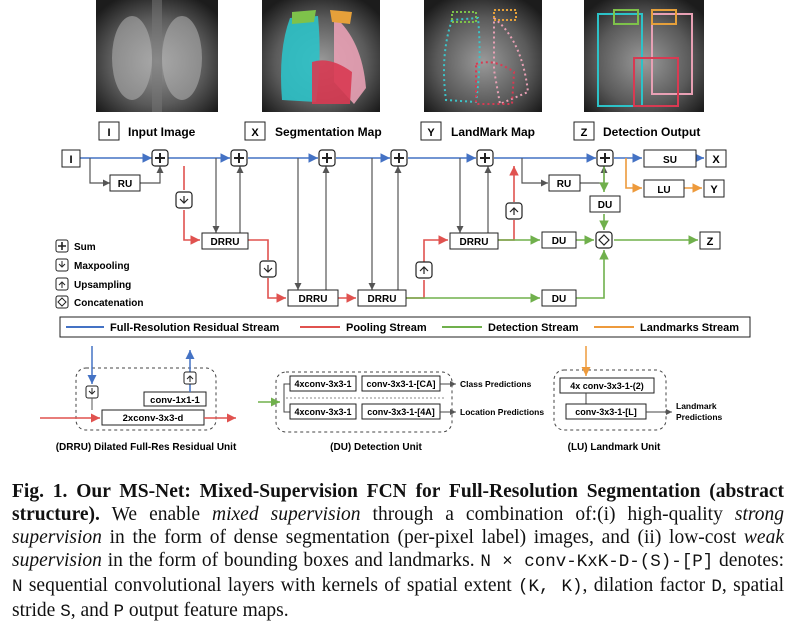  Describe the element at coordinates (483, 56) in the screenshot. I see `xray-landmark-map` at that location.